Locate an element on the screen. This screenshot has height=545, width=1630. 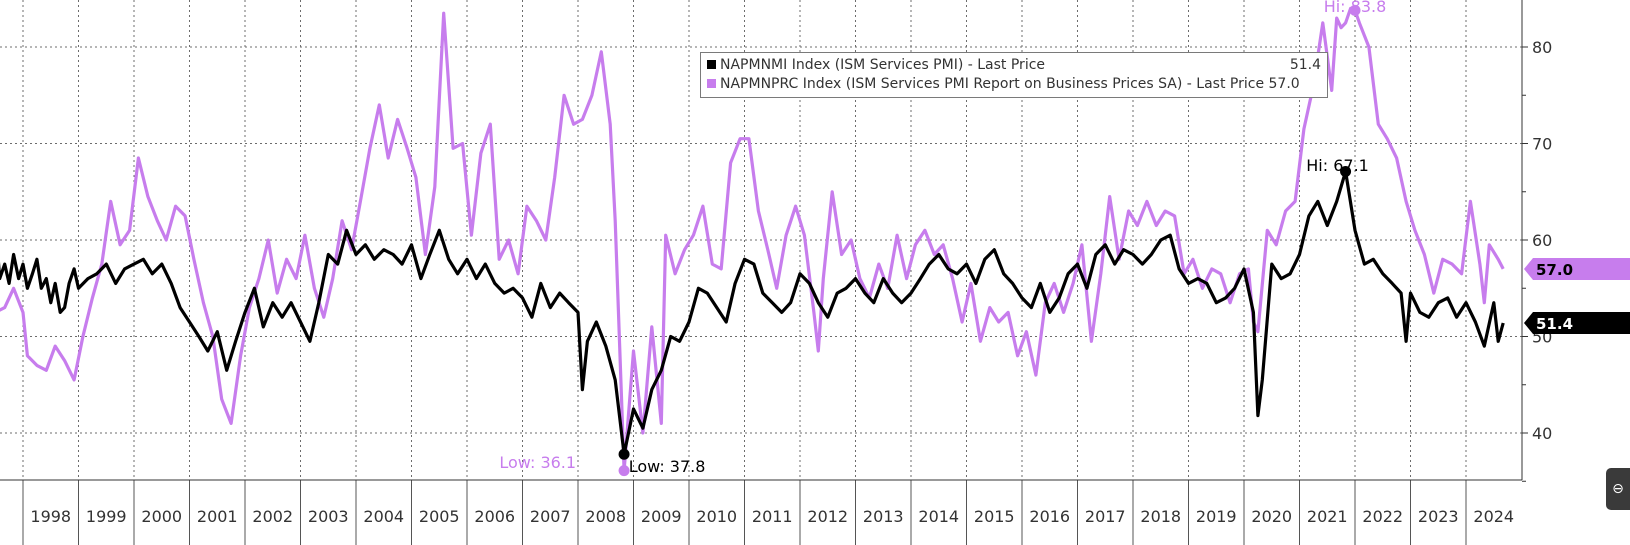
hi-prices-label: Hi: 83.8 is located at coordinates (1355, 8).